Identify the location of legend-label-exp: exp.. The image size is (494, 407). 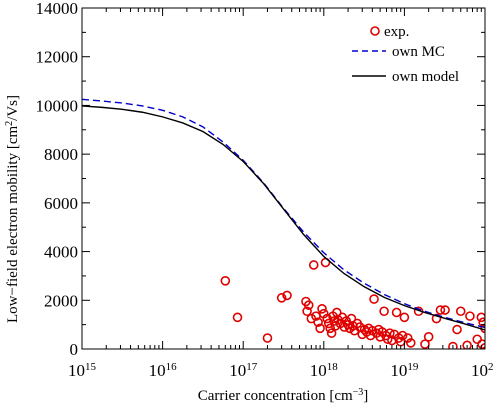
(396, 32).